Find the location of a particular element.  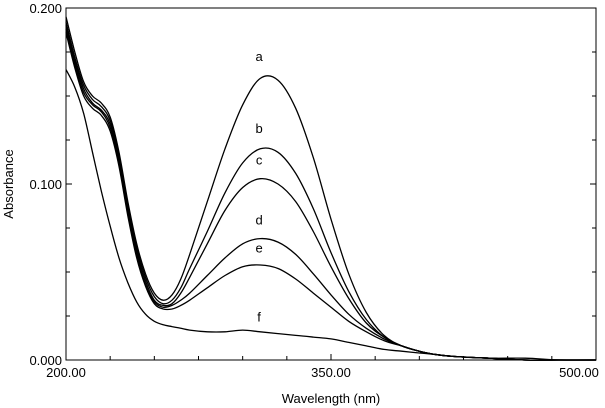

curve-labels: a b c de f is located at coordinates (259, 186).